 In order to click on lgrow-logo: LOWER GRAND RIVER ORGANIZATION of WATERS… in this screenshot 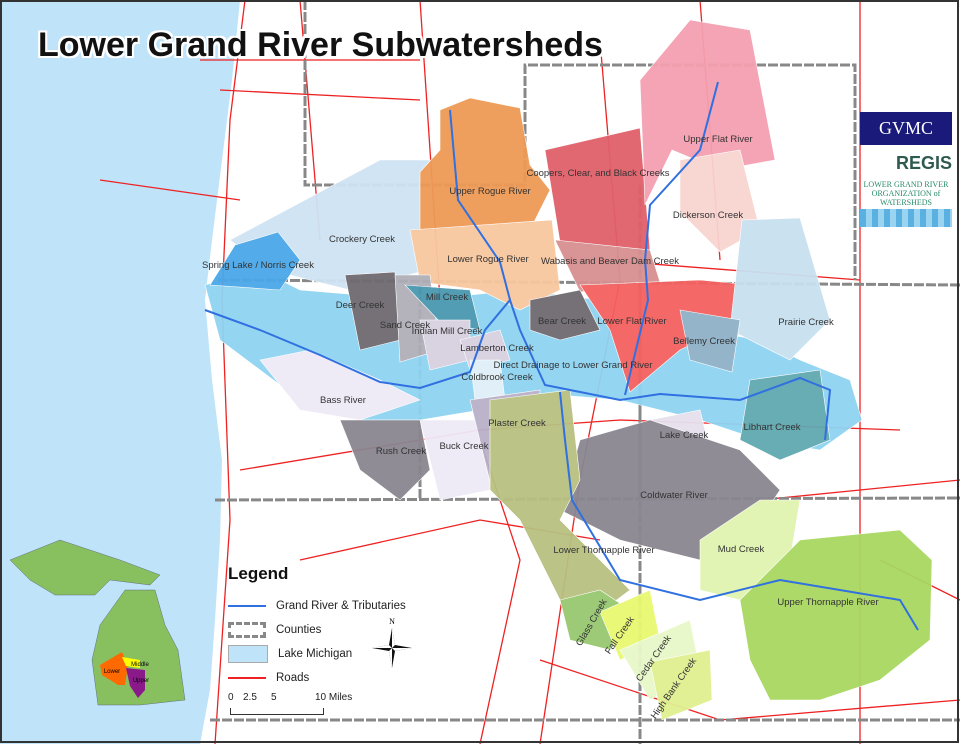, I will do `click(906, 193)`.